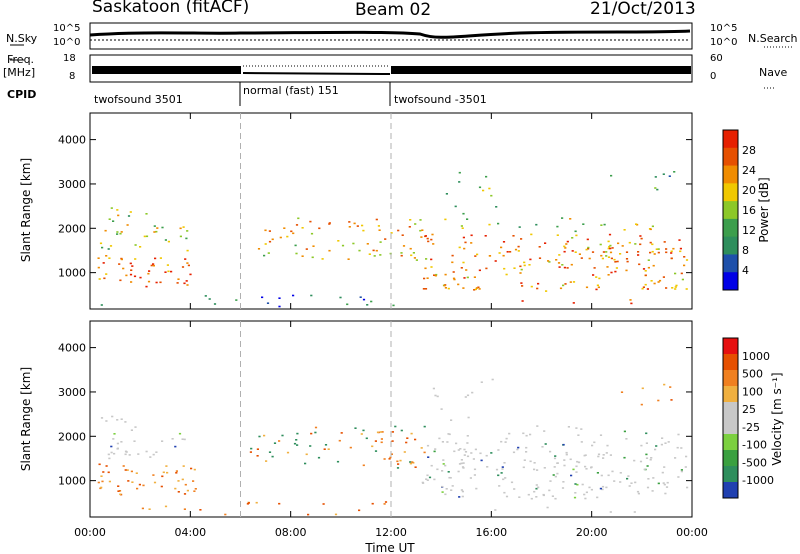 This screenshot has height=554, width=800. I want to click on colorbar-tick-label: 4, so click(745, 270).